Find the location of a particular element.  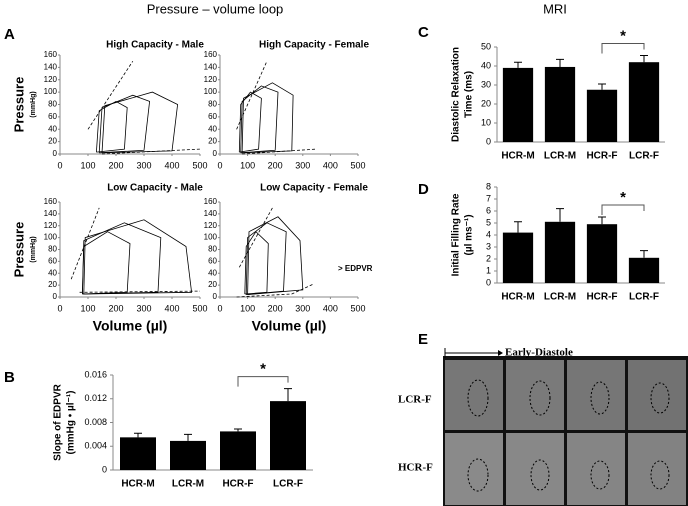

y-tick-label: 1 is located at coordinates (488, 270).